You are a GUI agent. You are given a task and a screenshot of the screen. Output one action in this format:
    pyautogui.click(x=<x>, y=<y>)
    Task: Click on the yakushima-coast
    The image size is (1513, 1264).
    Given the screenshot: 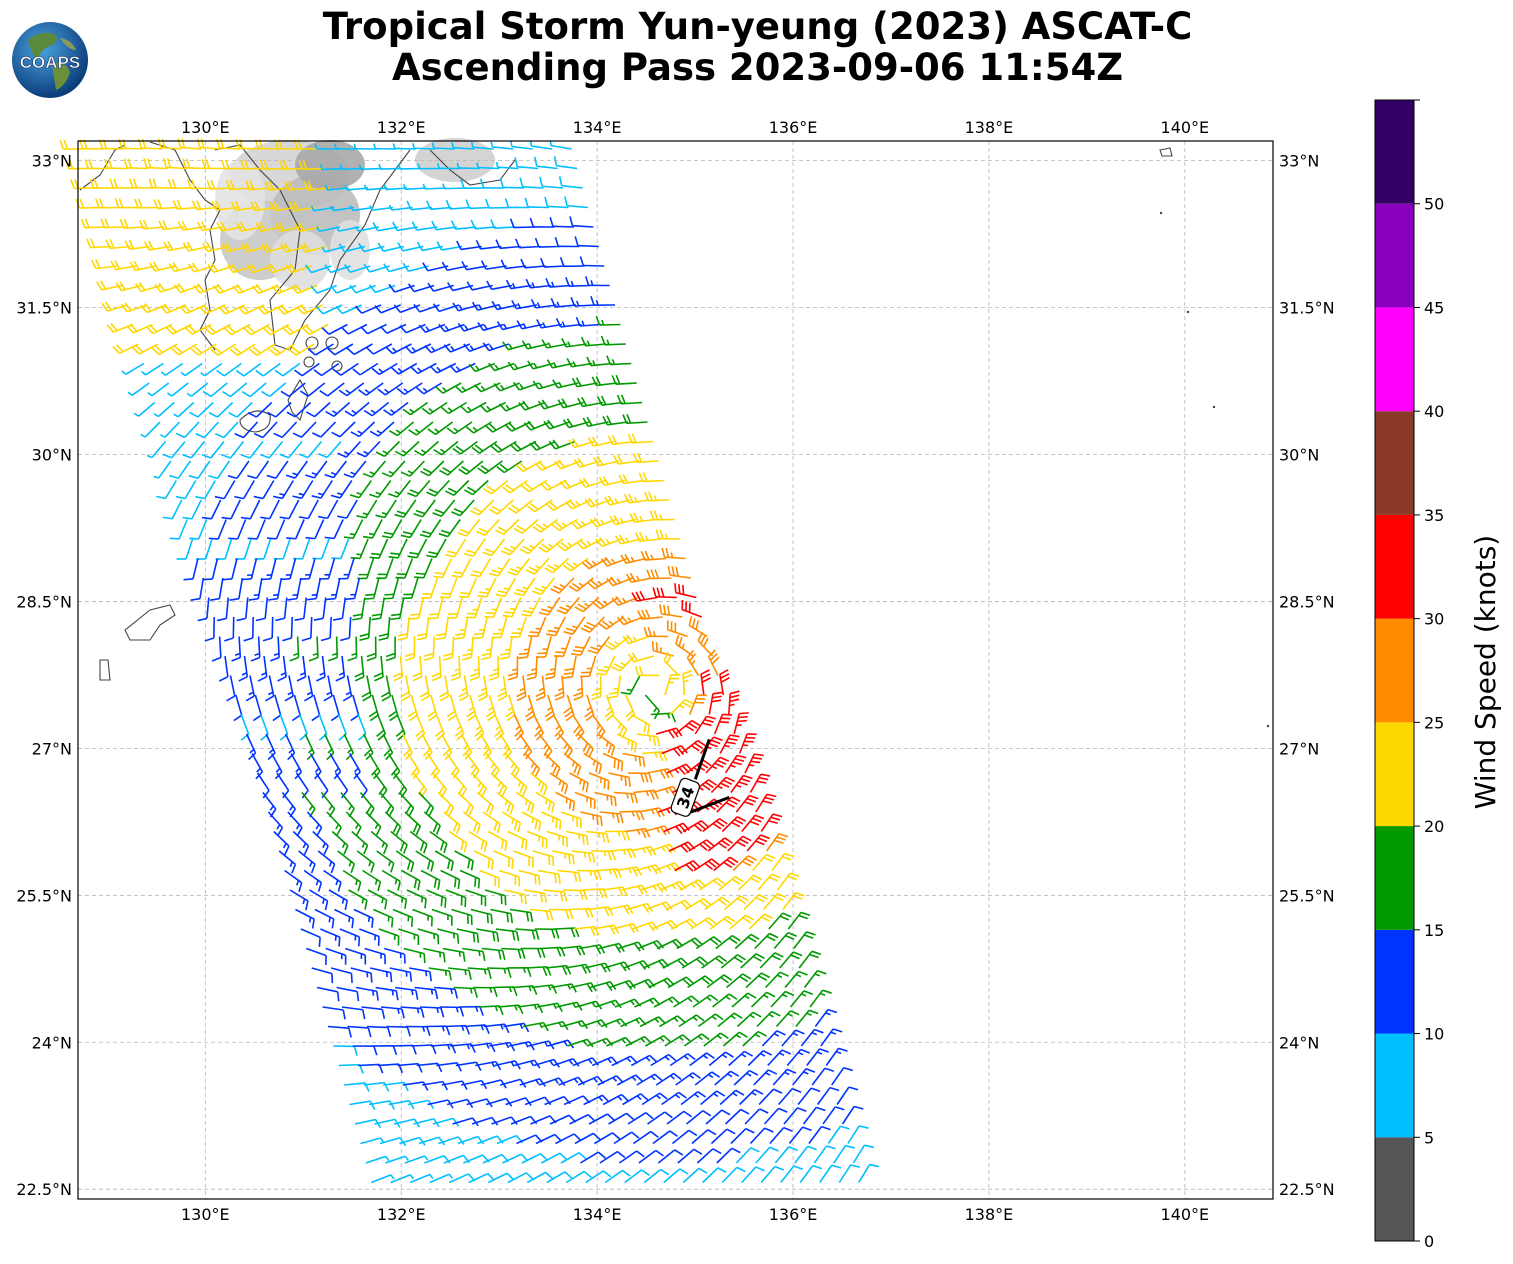 What is the action you would take?
    pyautogui.click(x=255, y=421)
    